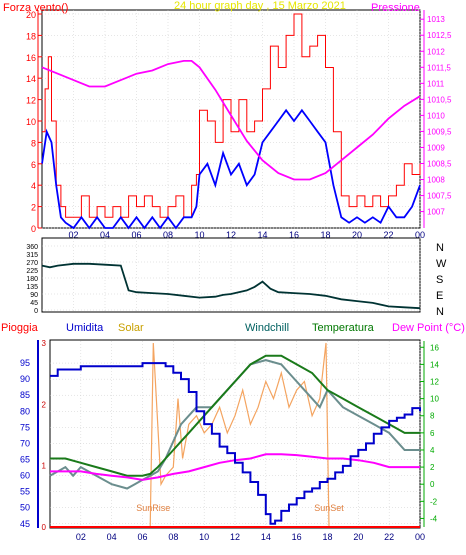 The width and height of the screenshot is (466, 555). Describe the element at coordinates (297, 537) in the screenshot. I see `bottom-x-tick-label: 16` at that location.